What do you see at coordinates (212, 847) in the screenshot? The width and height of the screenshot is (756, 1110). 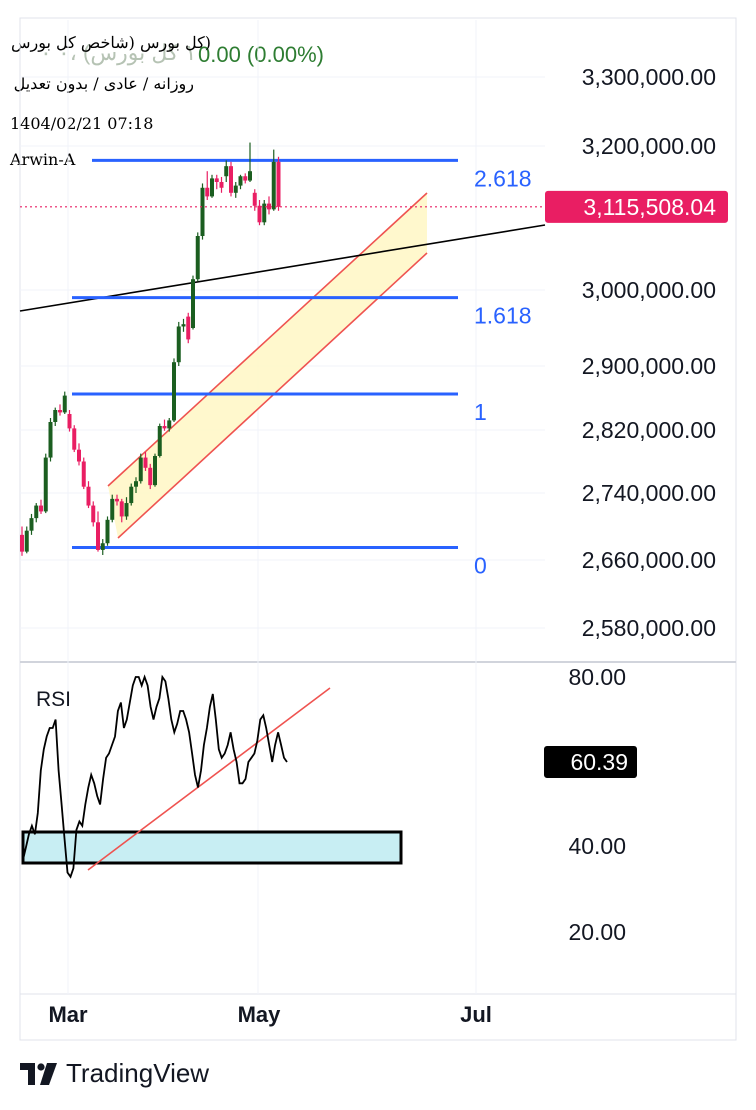 I see `rsi-support-zone` at bounding box center [212, 847].